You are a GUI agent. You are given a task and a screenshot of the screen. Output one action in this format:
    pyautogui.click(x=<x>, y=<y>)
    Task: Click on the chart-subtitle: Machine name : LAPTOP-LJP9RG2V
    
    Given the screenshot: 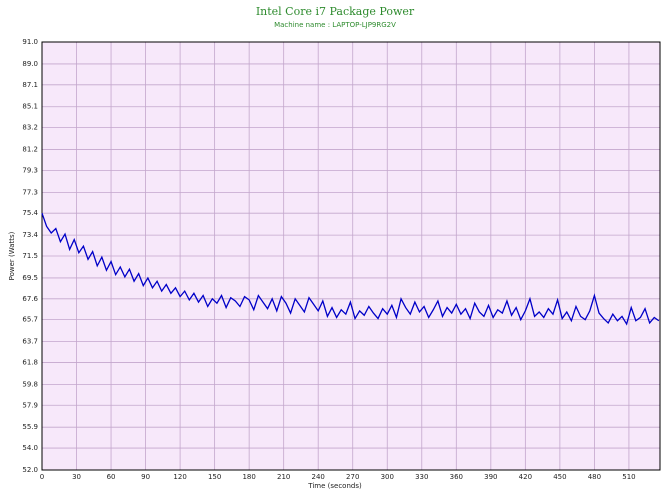 What is the action you would take?
    pyautogui.click(x=335, y=25)
    